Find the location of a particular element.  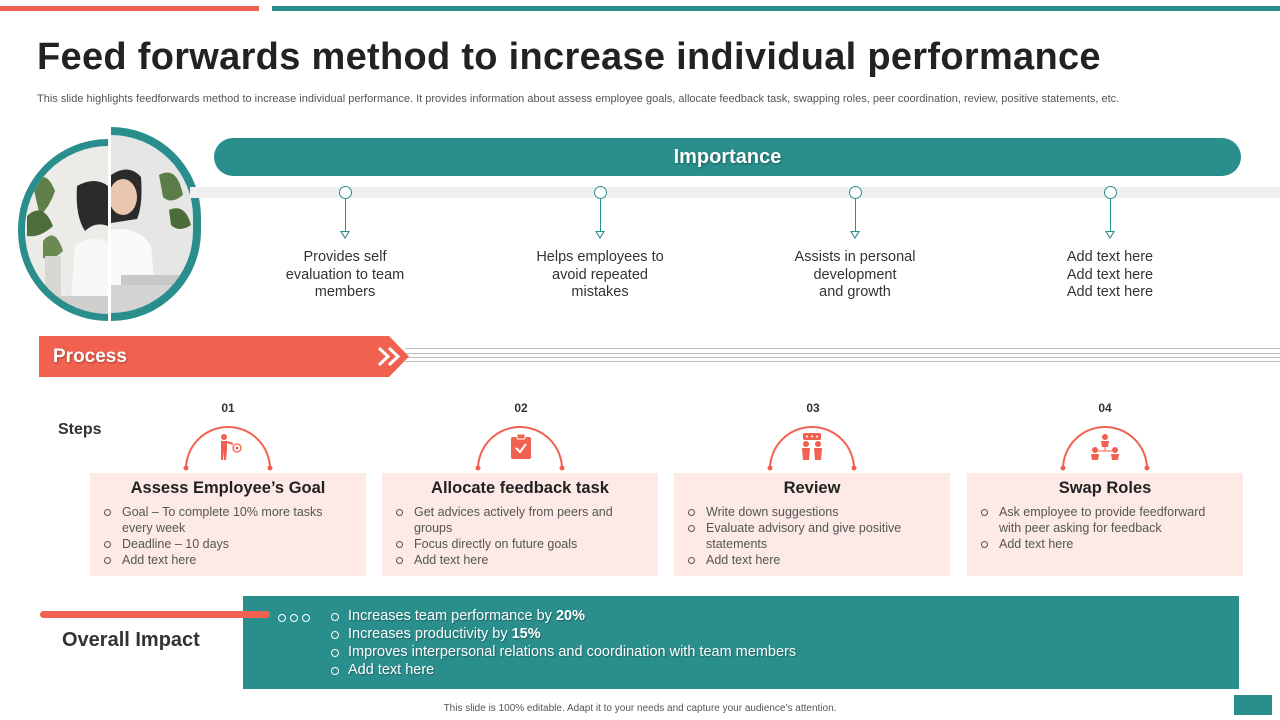

impact-accent-bar is located at coordinates (155, 614).